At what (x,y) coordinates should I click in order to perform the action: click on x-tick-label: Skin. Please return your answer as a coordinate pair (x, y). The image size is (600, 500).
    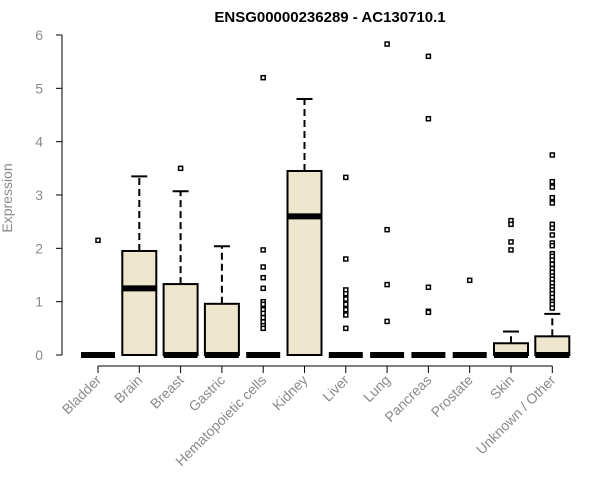
    Looking at the image, I should click on (502, 387).